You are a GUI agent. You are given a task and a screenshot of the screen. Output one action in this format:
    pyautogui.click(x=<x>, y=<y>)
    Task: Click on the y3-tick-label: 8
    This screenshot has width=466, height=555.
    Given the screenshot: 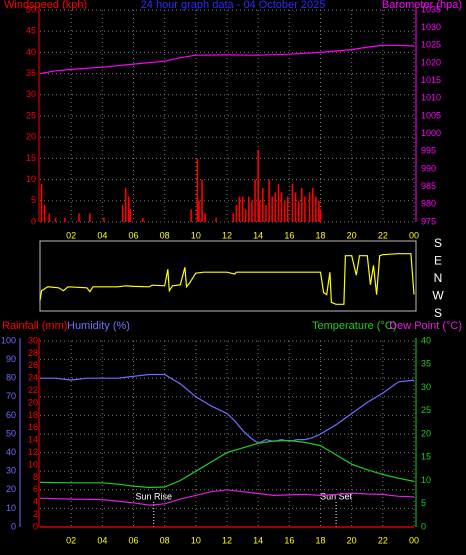 What is the action you would take?
    pyautogui.click(x=35, y=477)
    